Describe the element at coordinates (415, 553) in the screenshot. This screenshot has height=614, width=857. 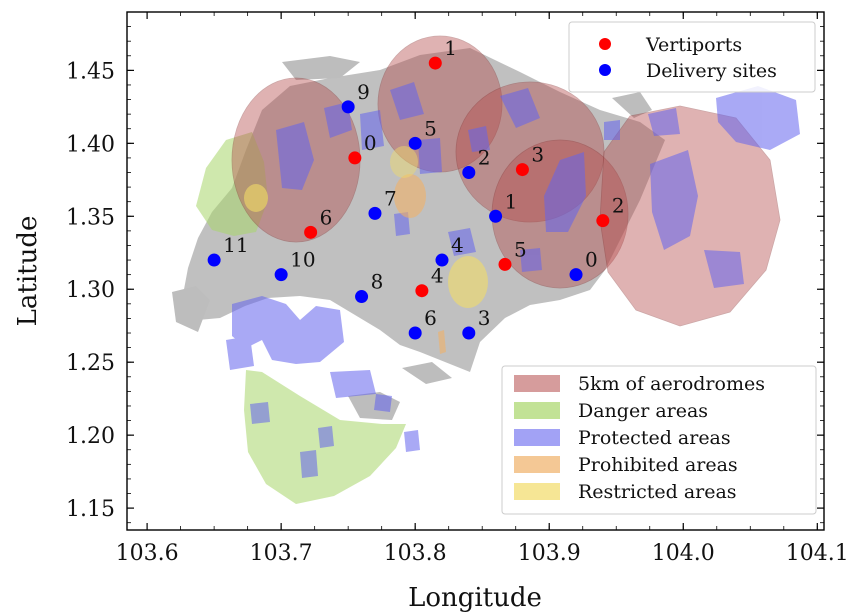
I see `x-tick-label: 103.8` at that location.